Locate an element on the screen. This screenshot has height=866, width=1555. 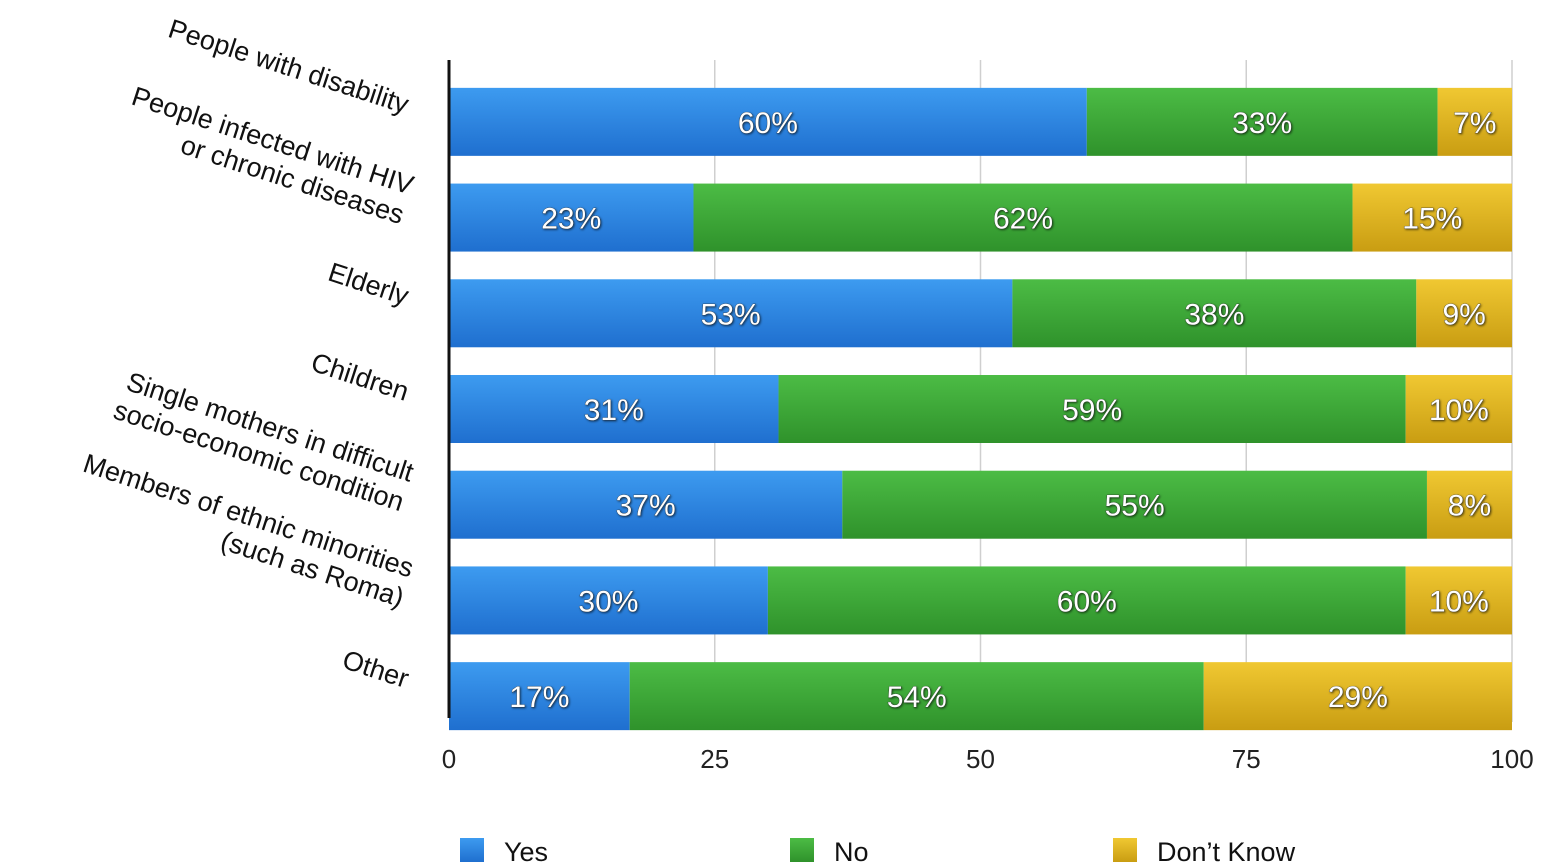
category-label: Children is located at coordinates (360, 377).